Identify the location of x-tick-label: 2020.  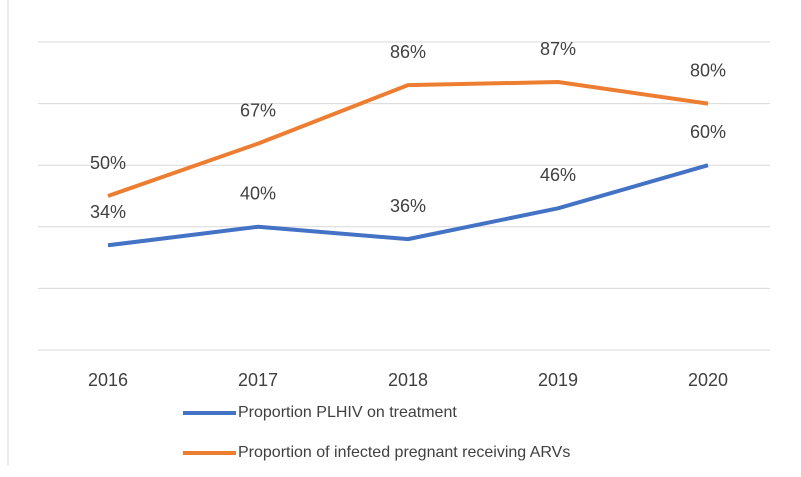
(708, 380).